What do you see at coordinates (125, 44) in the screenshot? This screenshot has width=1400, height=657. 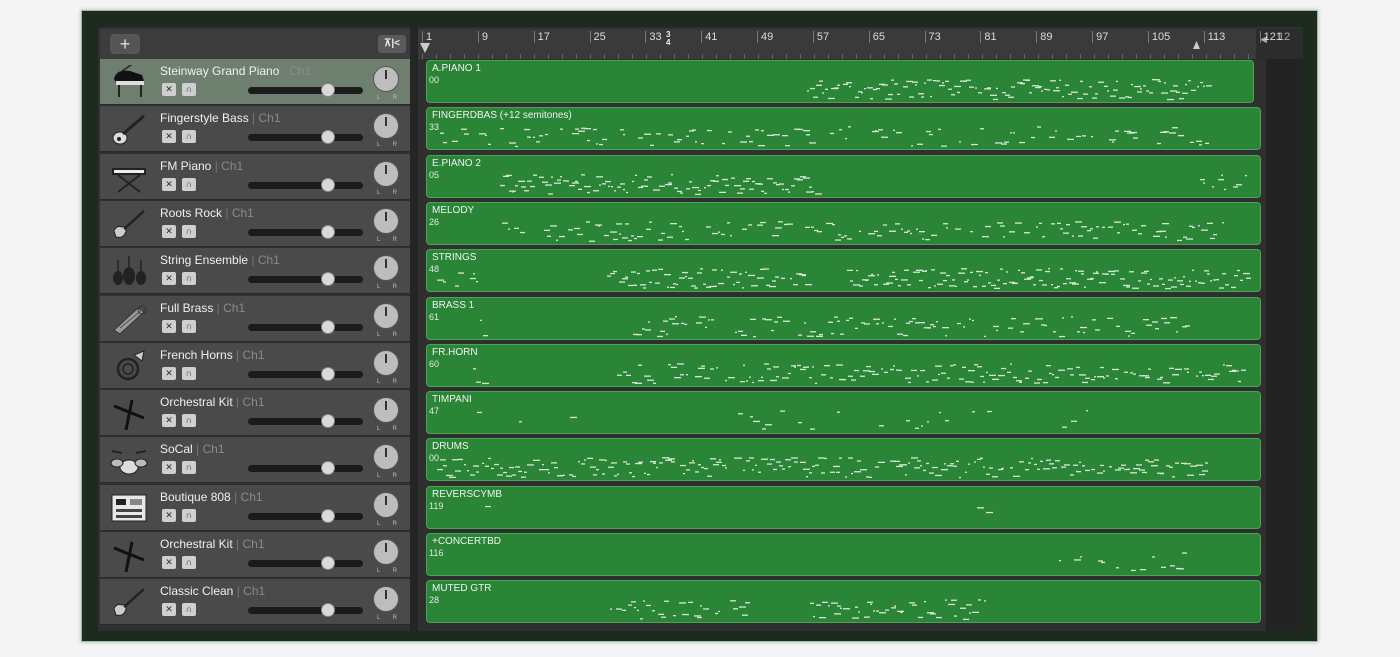 I see `add-track-button: +` at bounding box center [125, 44].